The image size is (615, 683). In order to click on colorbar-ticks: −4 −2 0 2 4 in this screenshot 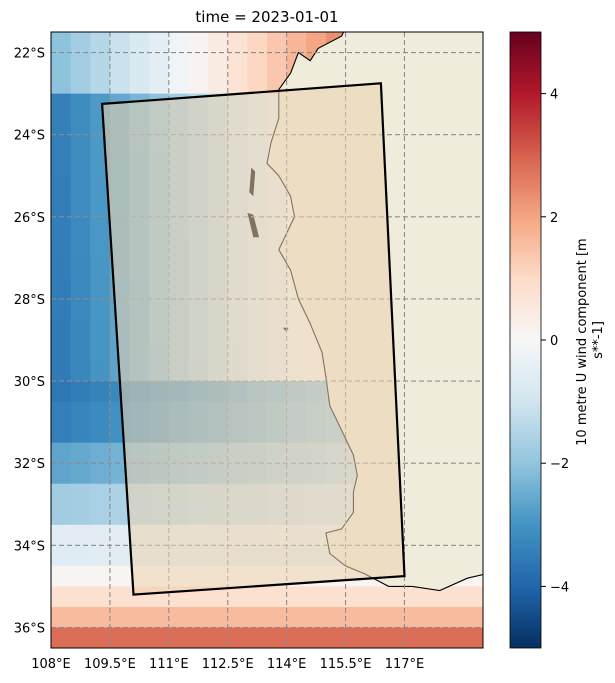, I will do `click(555, 341)`.